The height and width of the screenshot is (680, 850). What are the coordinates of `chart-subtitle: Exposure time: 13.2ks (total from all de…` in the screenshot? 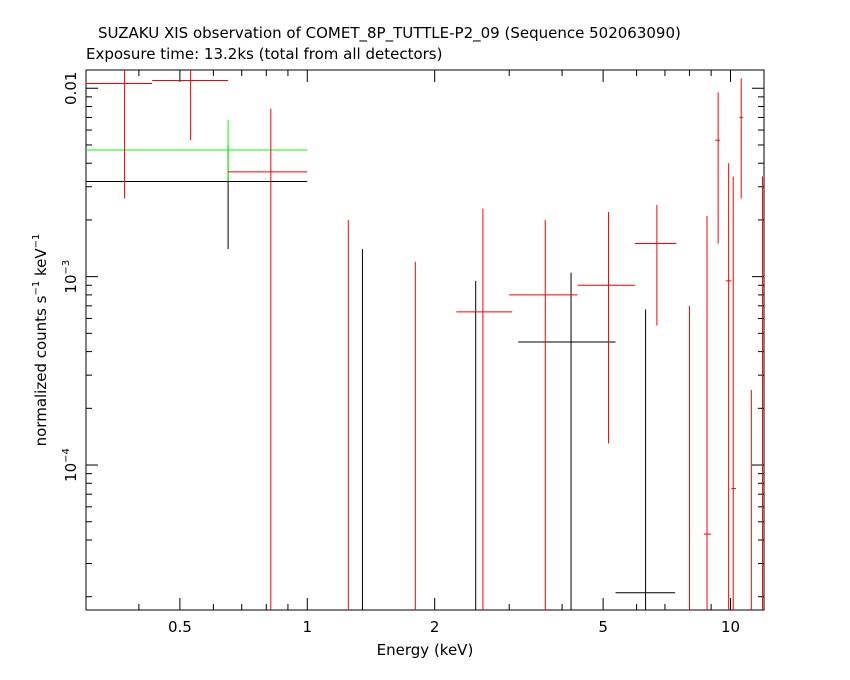 It's located at (264, 54).